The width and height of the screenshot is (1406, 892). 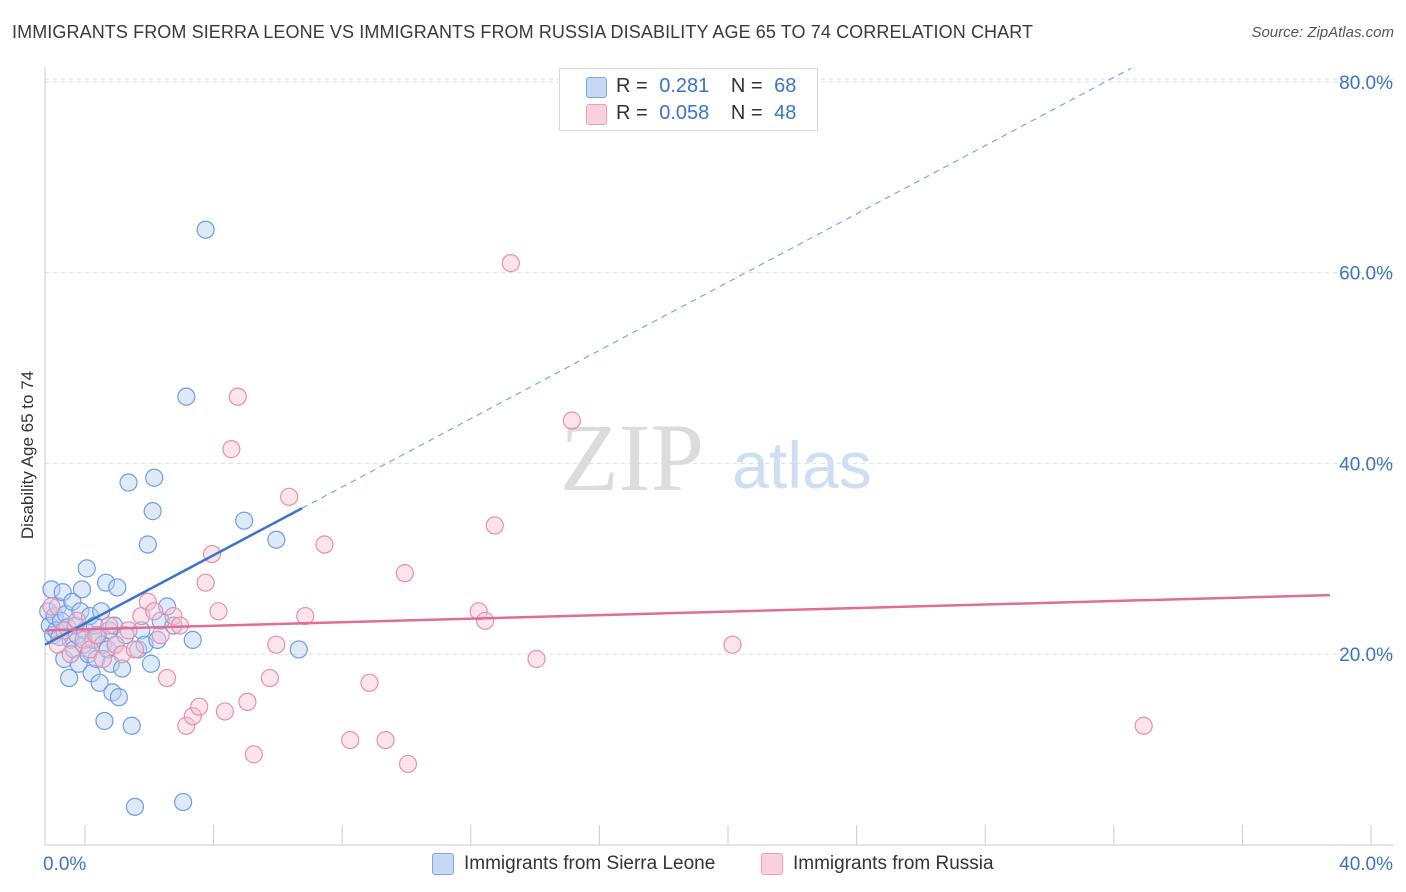 What do you see at coordinates (785, 113) in the screenshot?
I see `legend-n-value: 48` at bounding box center [785, 113].